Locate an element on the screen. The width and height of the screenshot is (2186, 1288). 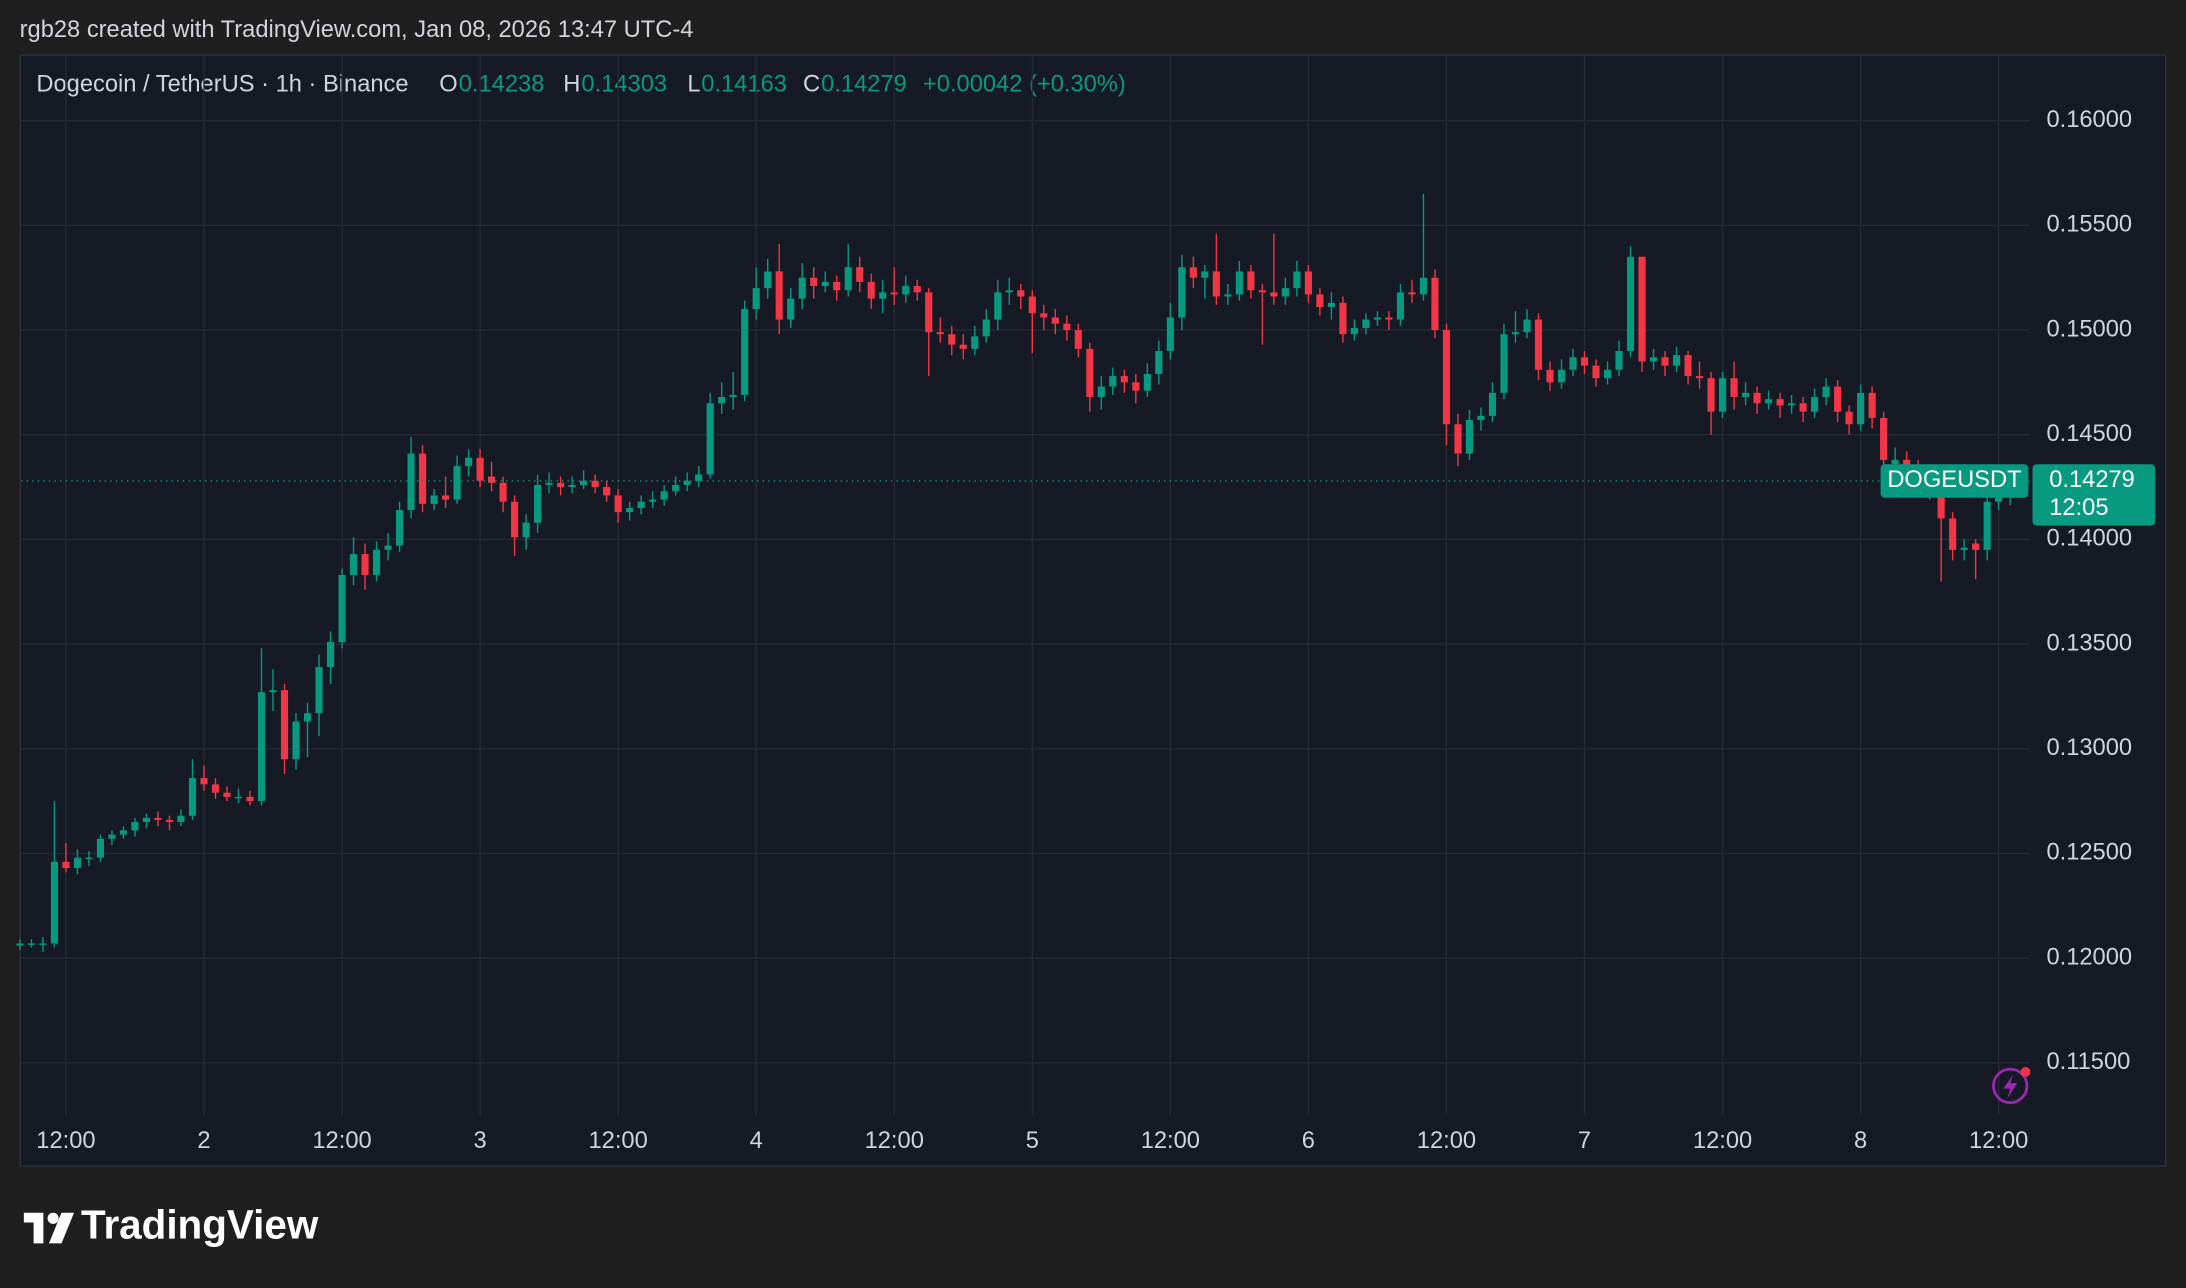
x-tick-label: 3 is located at coordinates (479, 1141).